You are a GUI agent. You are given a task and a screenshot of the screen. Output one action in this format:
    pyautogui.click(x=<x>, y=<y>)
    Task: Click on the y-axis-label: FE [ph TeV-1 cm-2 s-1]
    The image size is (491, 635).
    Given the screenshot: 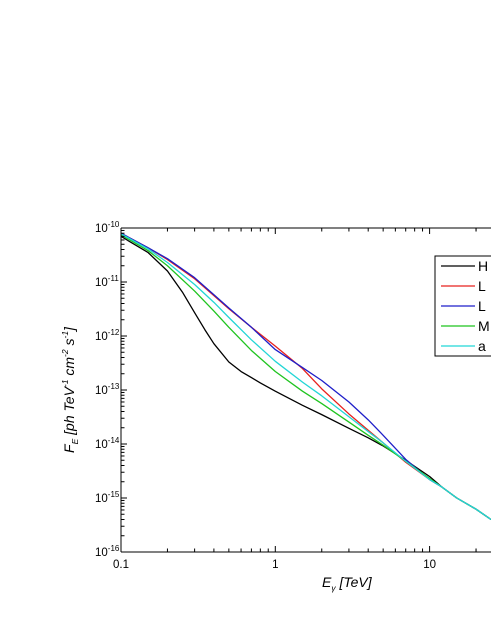 What is the action you would take?
    pyautogui.click(x=70, y=389)
    